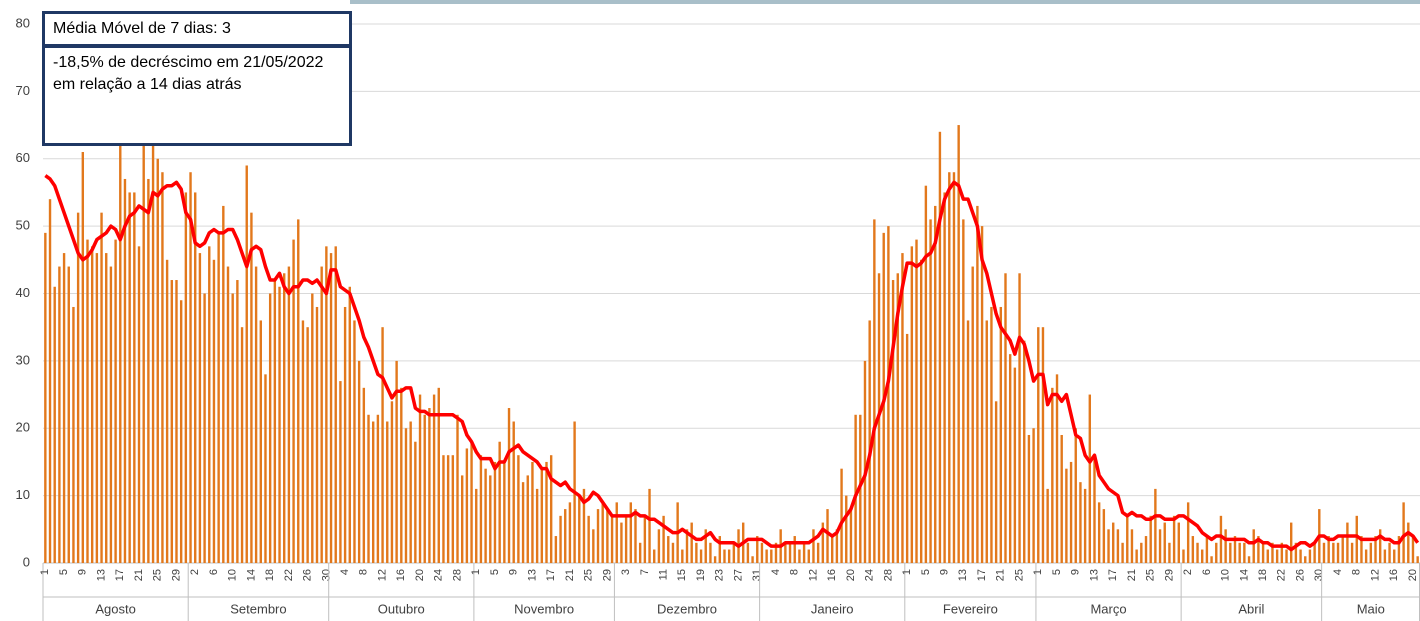 Image resolution: width=1420 pixels, height=621 pixels. I want to click on y-tick-label: 40, so click(23, 292).